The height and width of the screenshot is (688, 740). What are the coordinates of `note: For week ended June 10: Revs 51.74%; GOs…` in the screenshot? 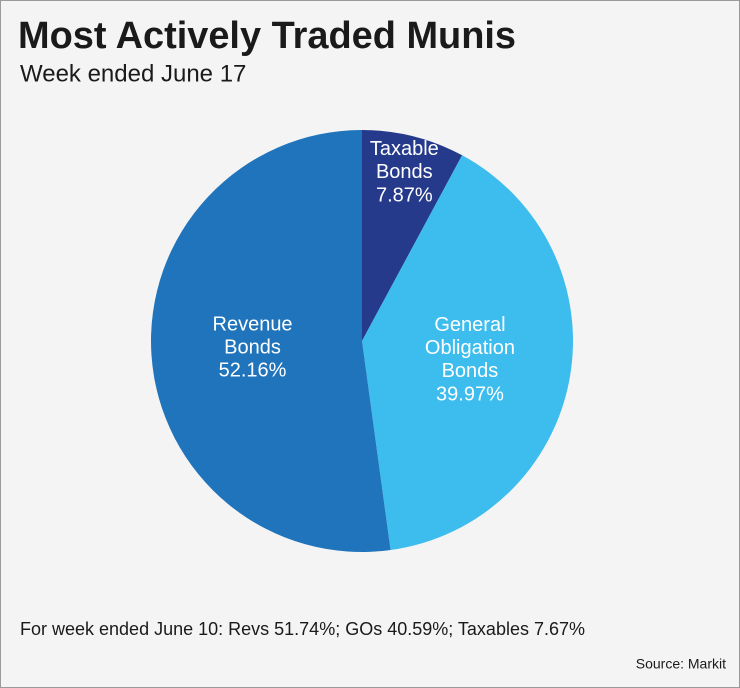 It's located at (302, 629).